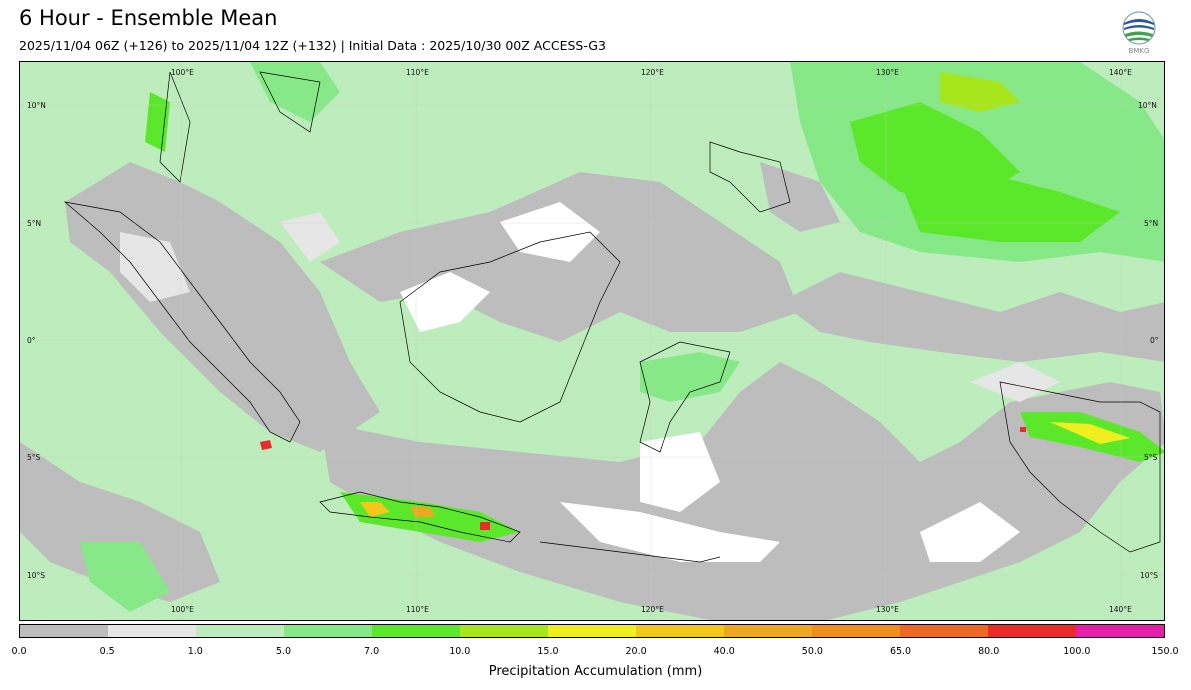 The image size is (1191, 690). Describe the element at coordinates (652, 72) in the screenshot. I see `lon-label-top: 120°E` at that location.